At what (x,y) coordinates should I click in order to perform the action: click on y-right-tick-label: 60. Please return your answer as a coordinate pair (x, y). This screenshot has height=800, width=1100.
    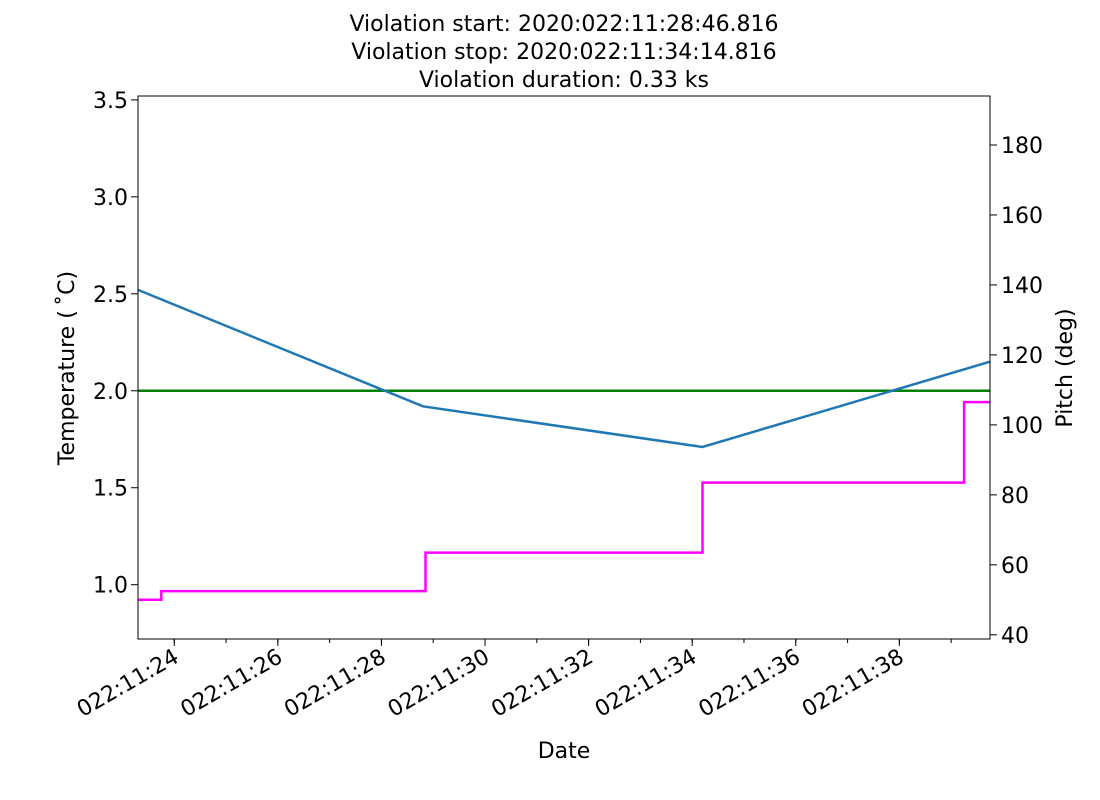
    Looking at the image, I should click on (1015, 566).